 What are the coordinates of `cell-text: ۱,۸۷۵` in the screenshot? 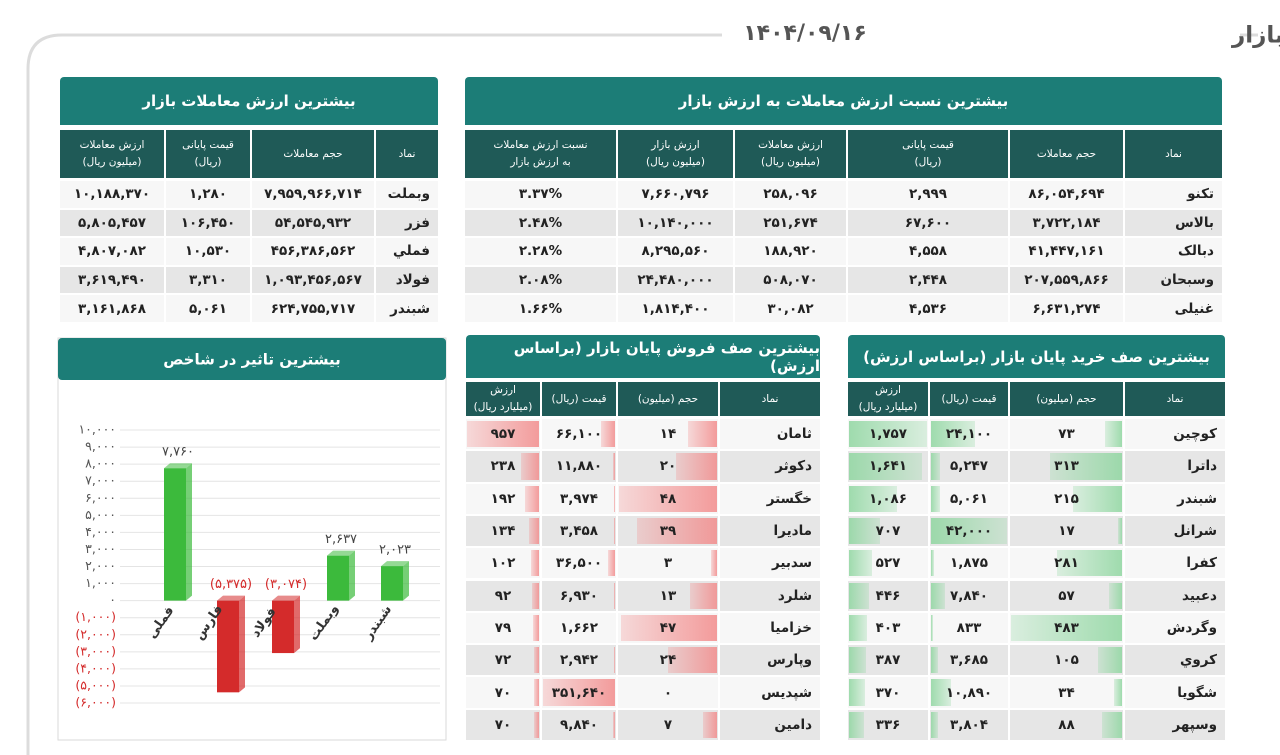 It's located at (969, 563).